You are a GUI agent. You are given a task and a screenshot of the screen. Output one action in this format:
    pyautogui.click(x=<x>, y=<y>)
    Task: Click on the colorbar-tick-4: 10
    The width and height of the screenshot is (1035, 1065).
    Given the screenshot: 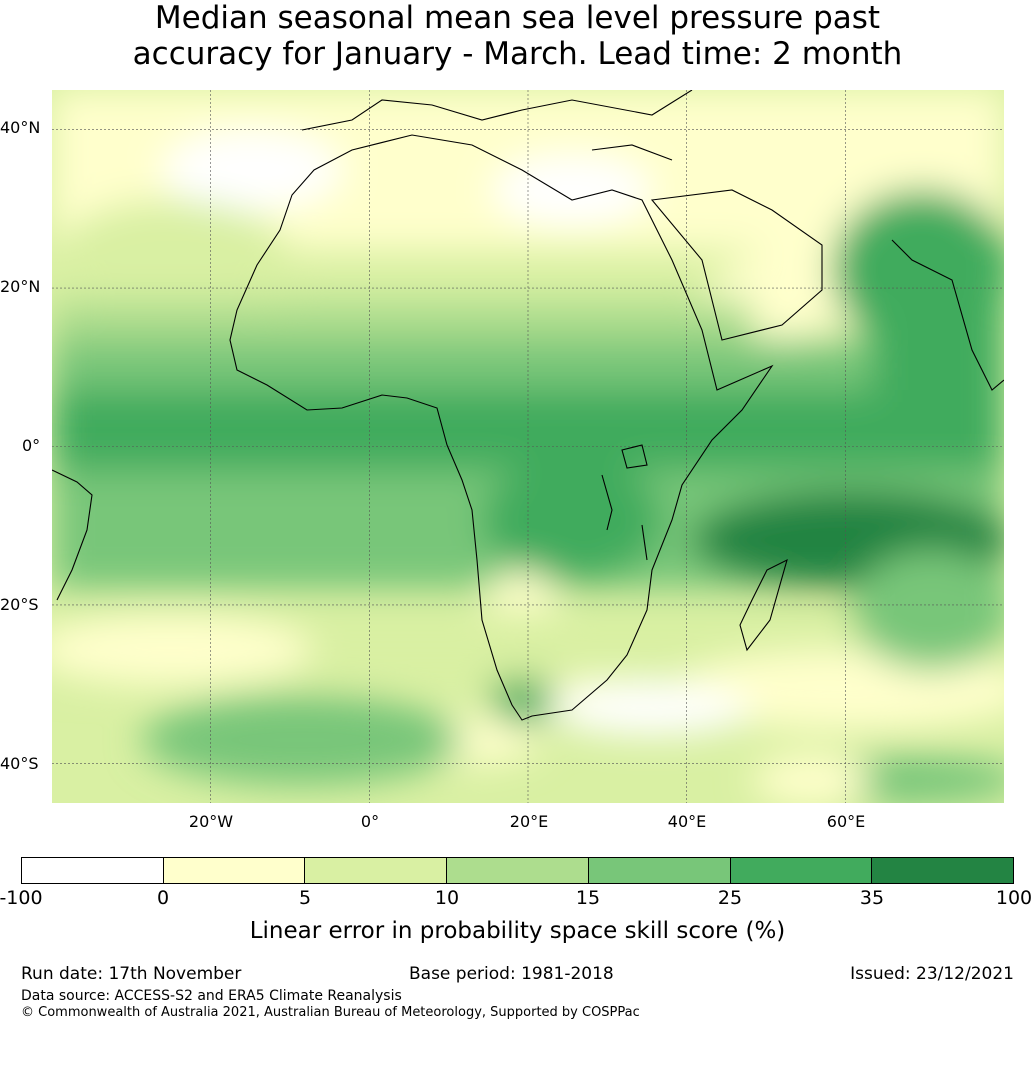 What is the action you would take?
    pyautogui.click(x=447, y=898)
    